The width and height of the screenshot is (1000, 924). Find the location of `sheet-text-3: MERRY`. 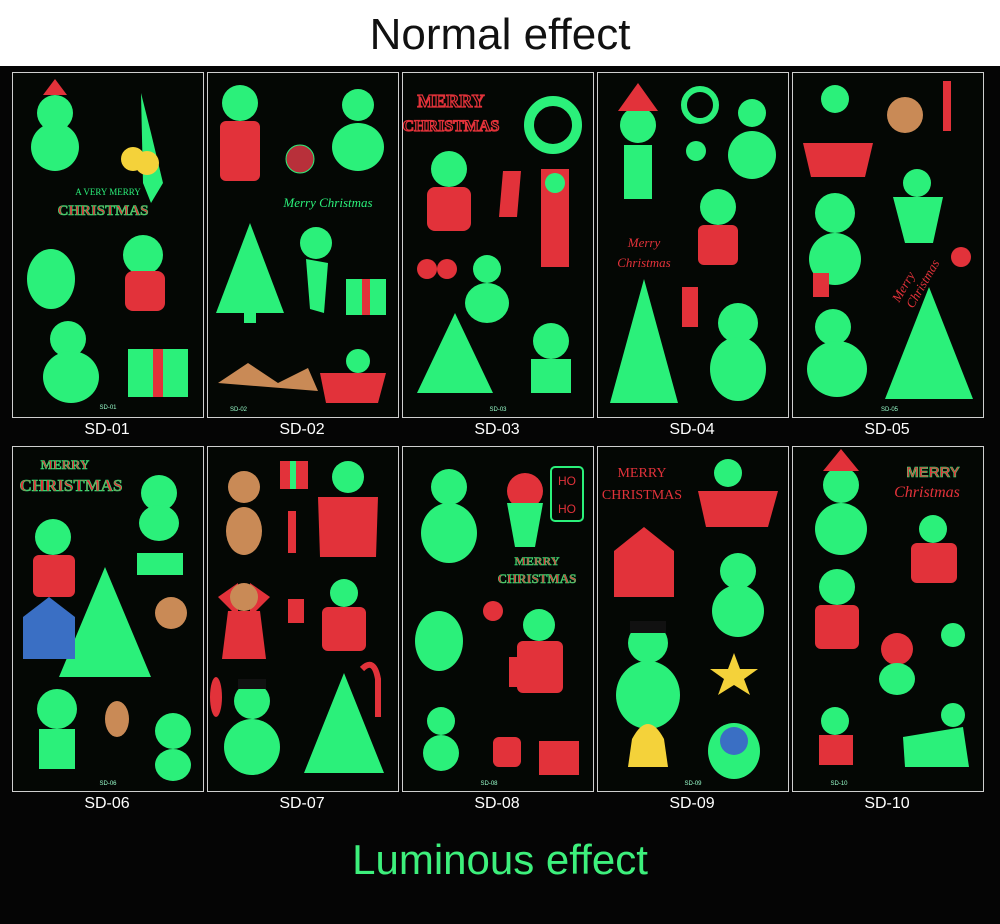

sheet-text-3: MERRY is located at coordinates (537, 561).